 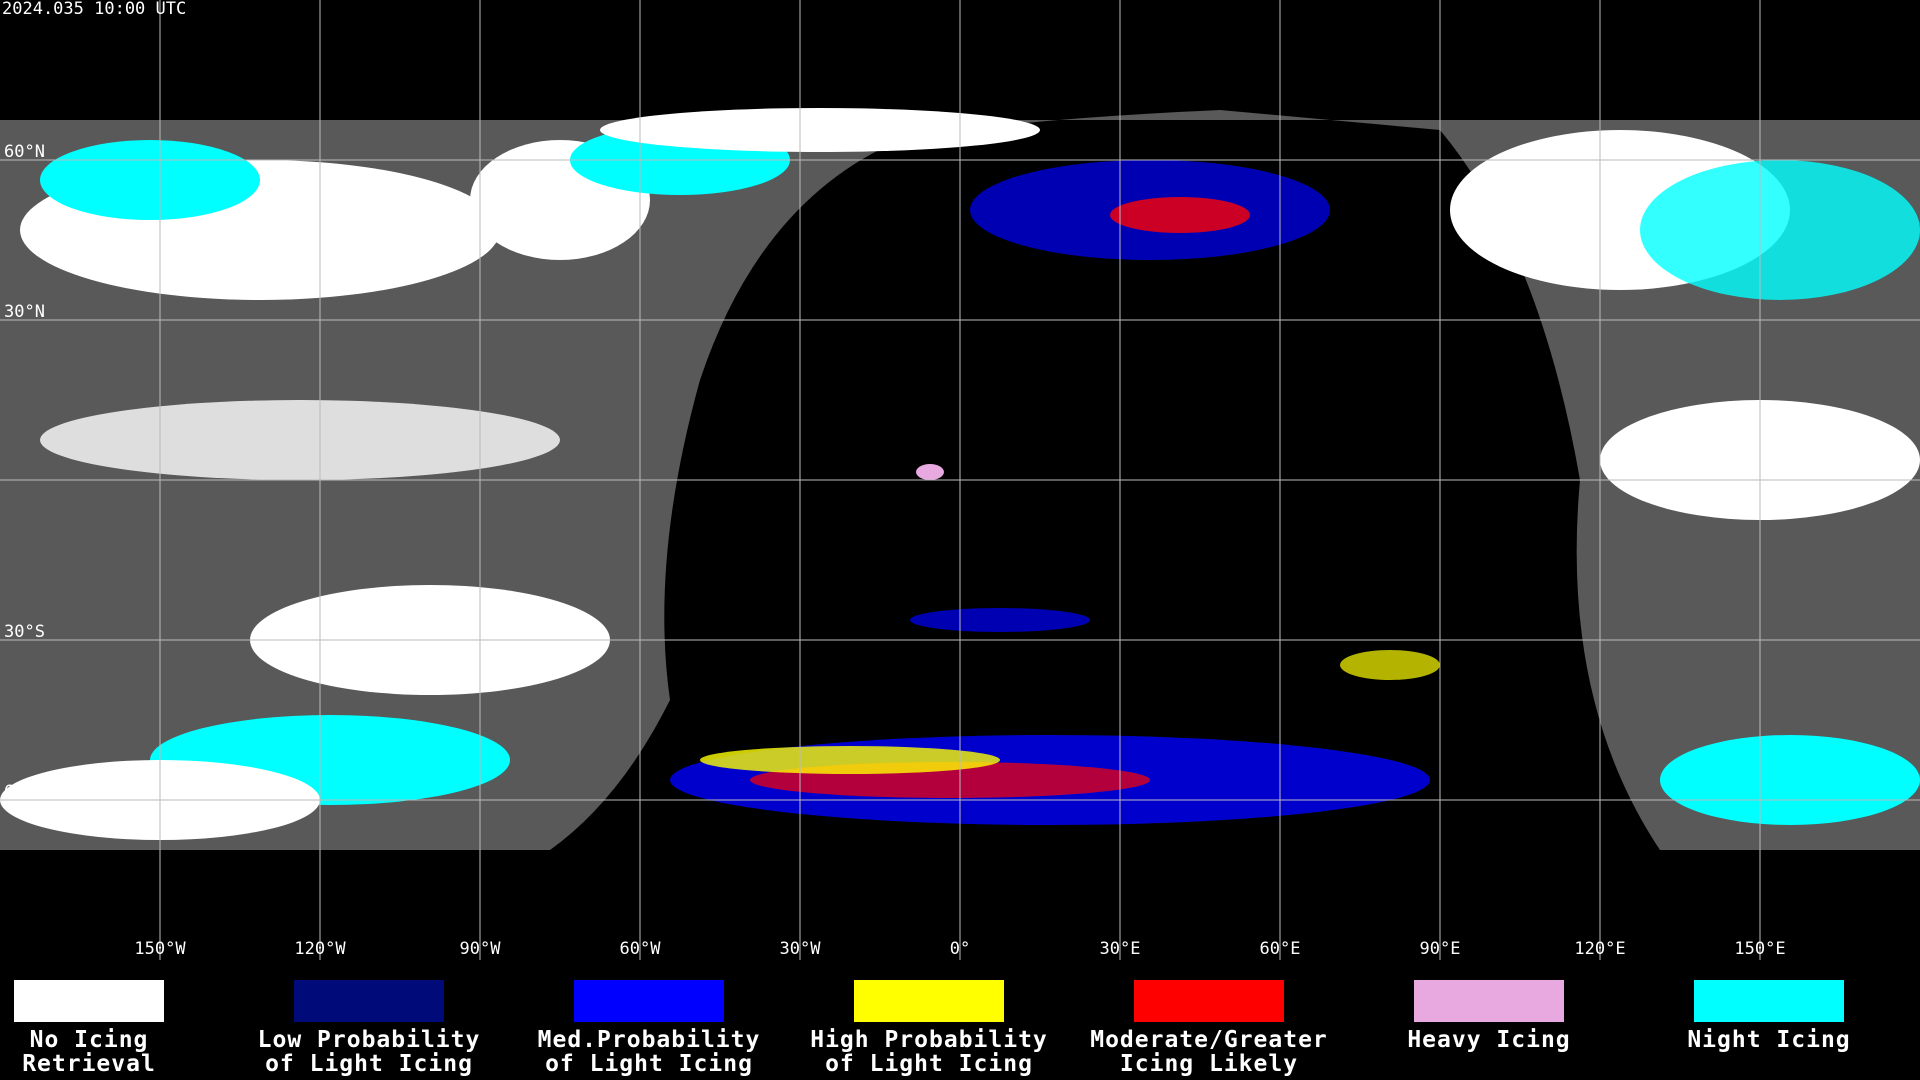 I want to click on lon-label: 90°E, so click(x=1440, y=949).